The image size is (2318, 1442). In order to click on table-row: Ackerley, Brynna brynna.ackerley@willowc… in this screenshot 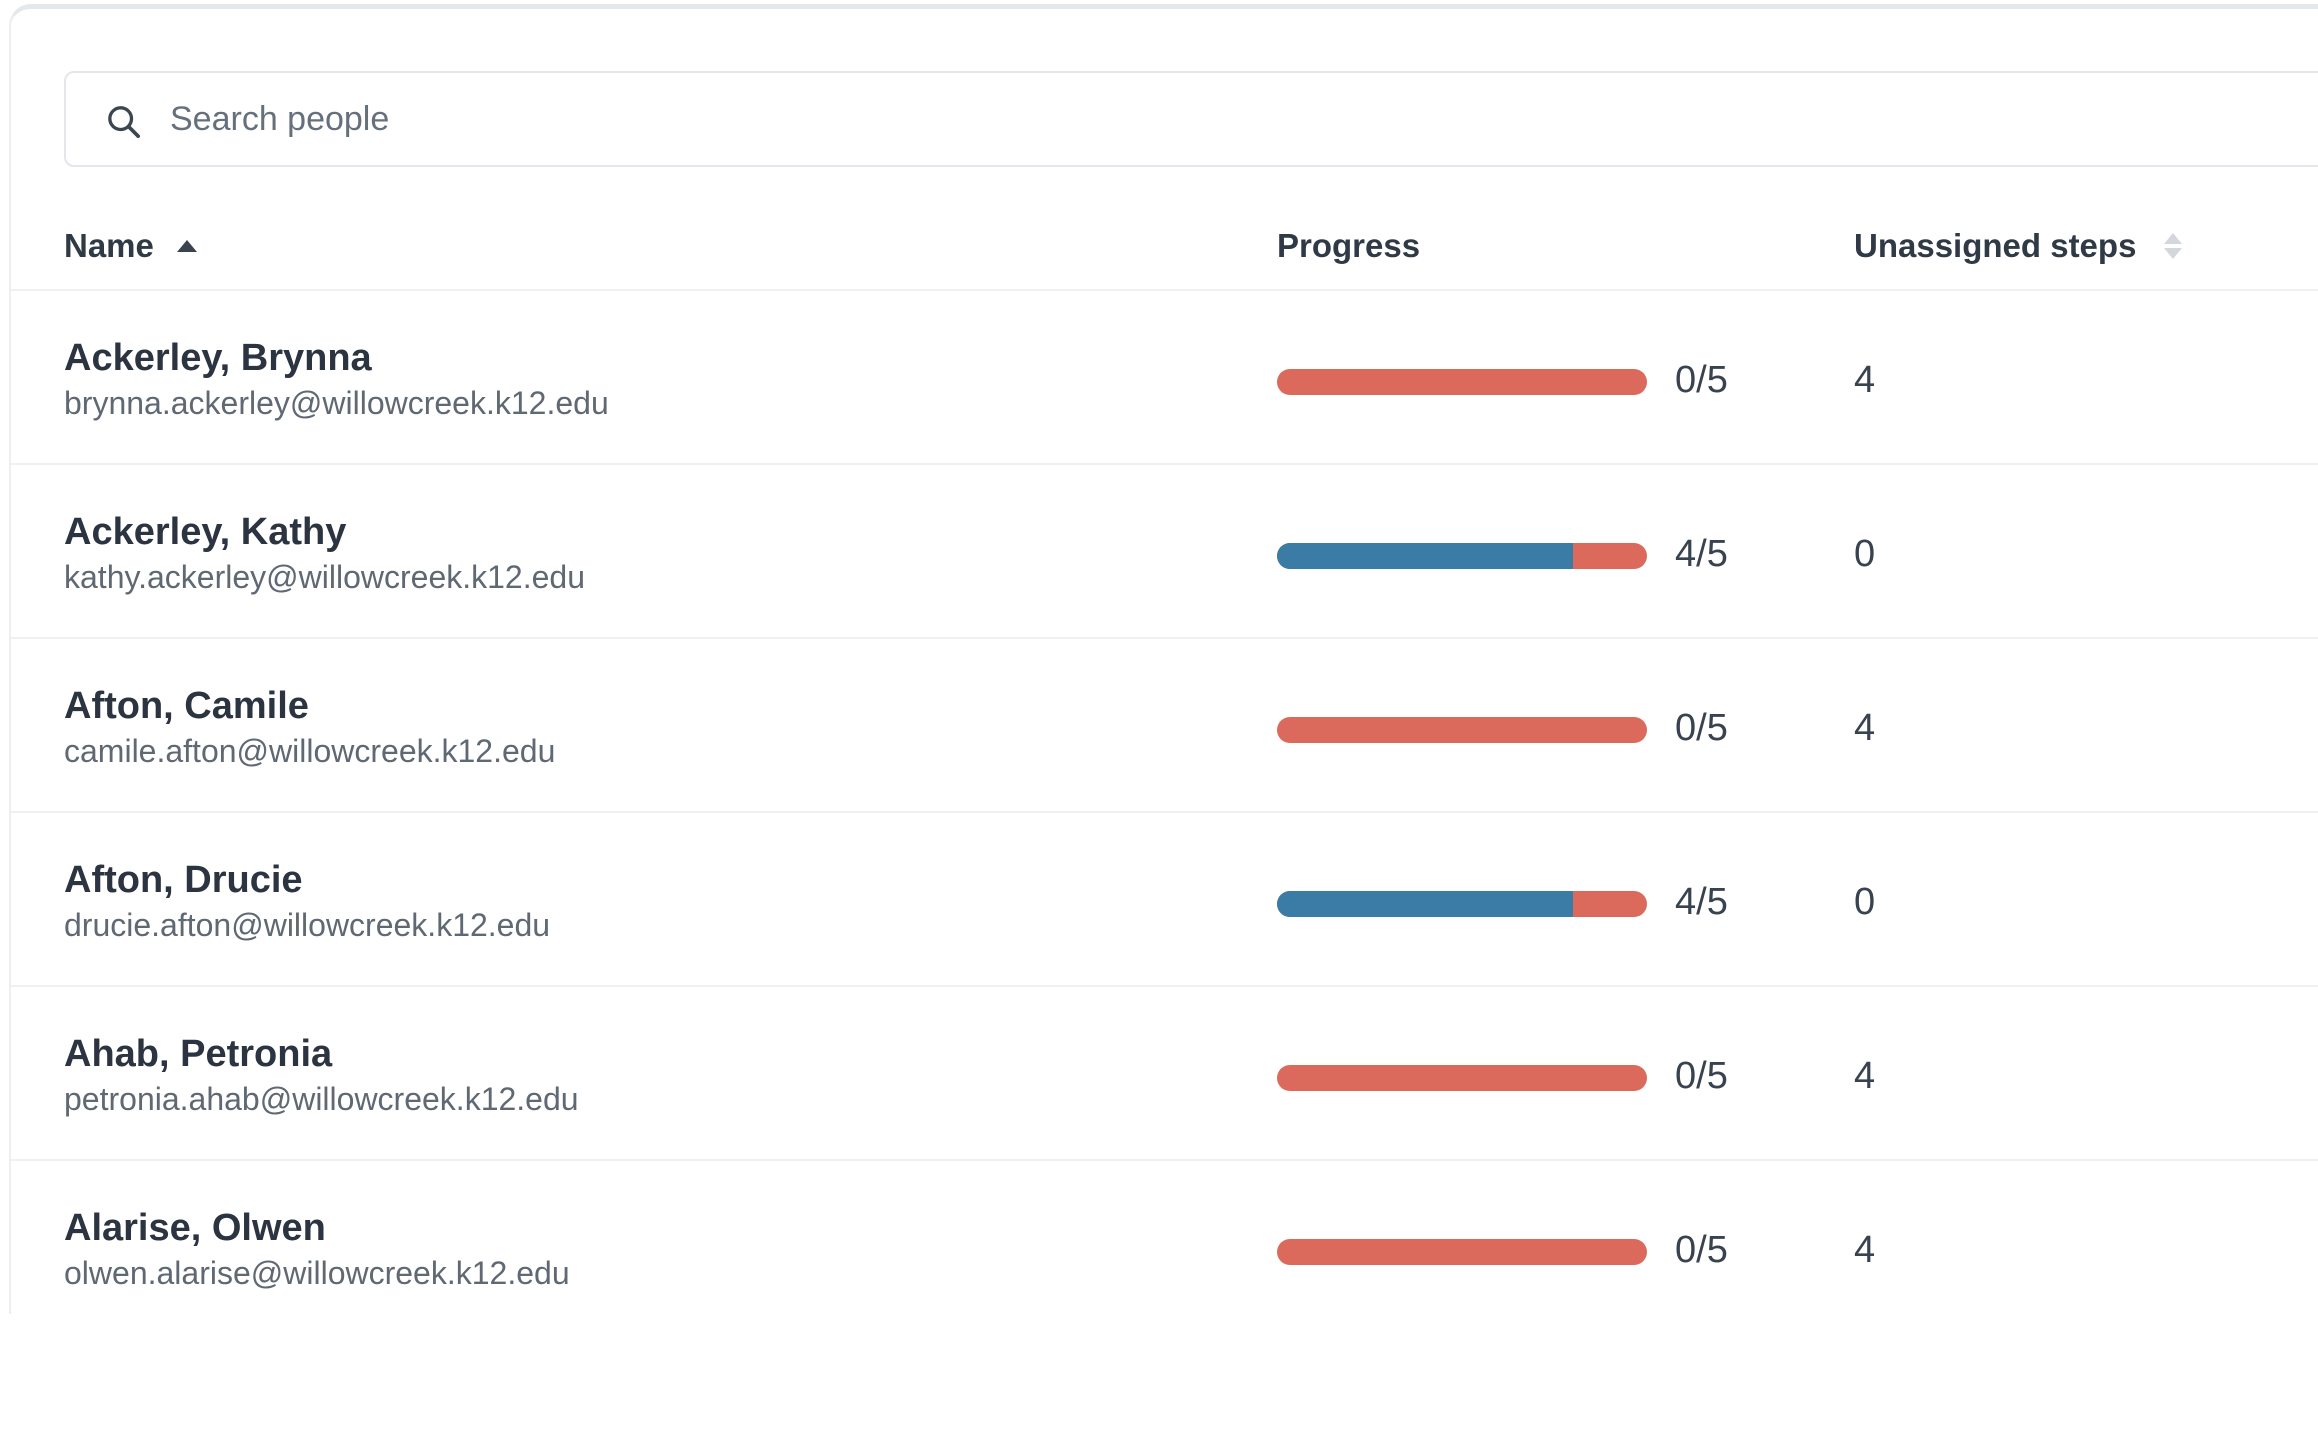, I will do `click(1164, 378)`.